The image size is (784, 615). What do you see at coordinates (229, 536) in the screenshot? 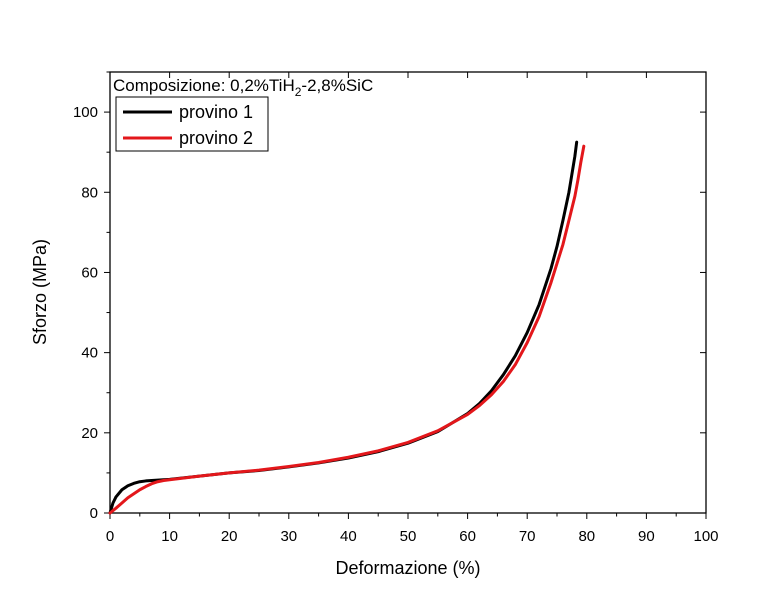
I see `x-tick-label: 20` at bounding box center [229, 536].